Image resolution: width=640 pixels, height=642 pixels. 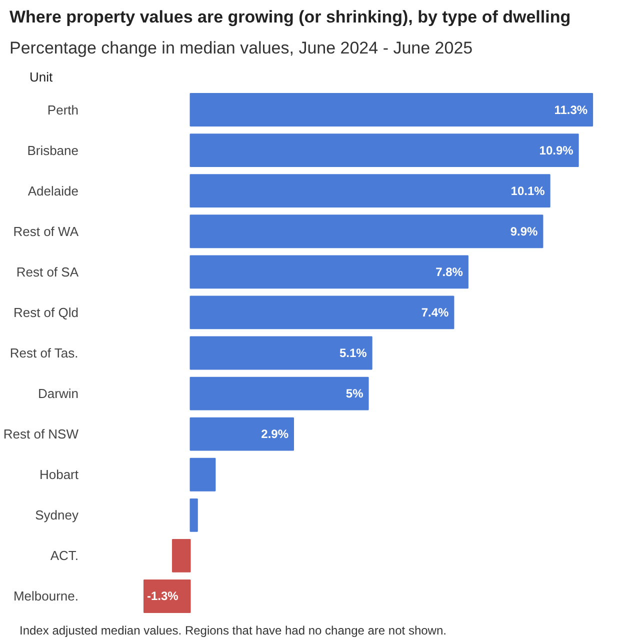 What do you see at coordinates (57, 515) in the screenshot?
I see `y-tick-label: Sydney` at bounding box center [57, 515].